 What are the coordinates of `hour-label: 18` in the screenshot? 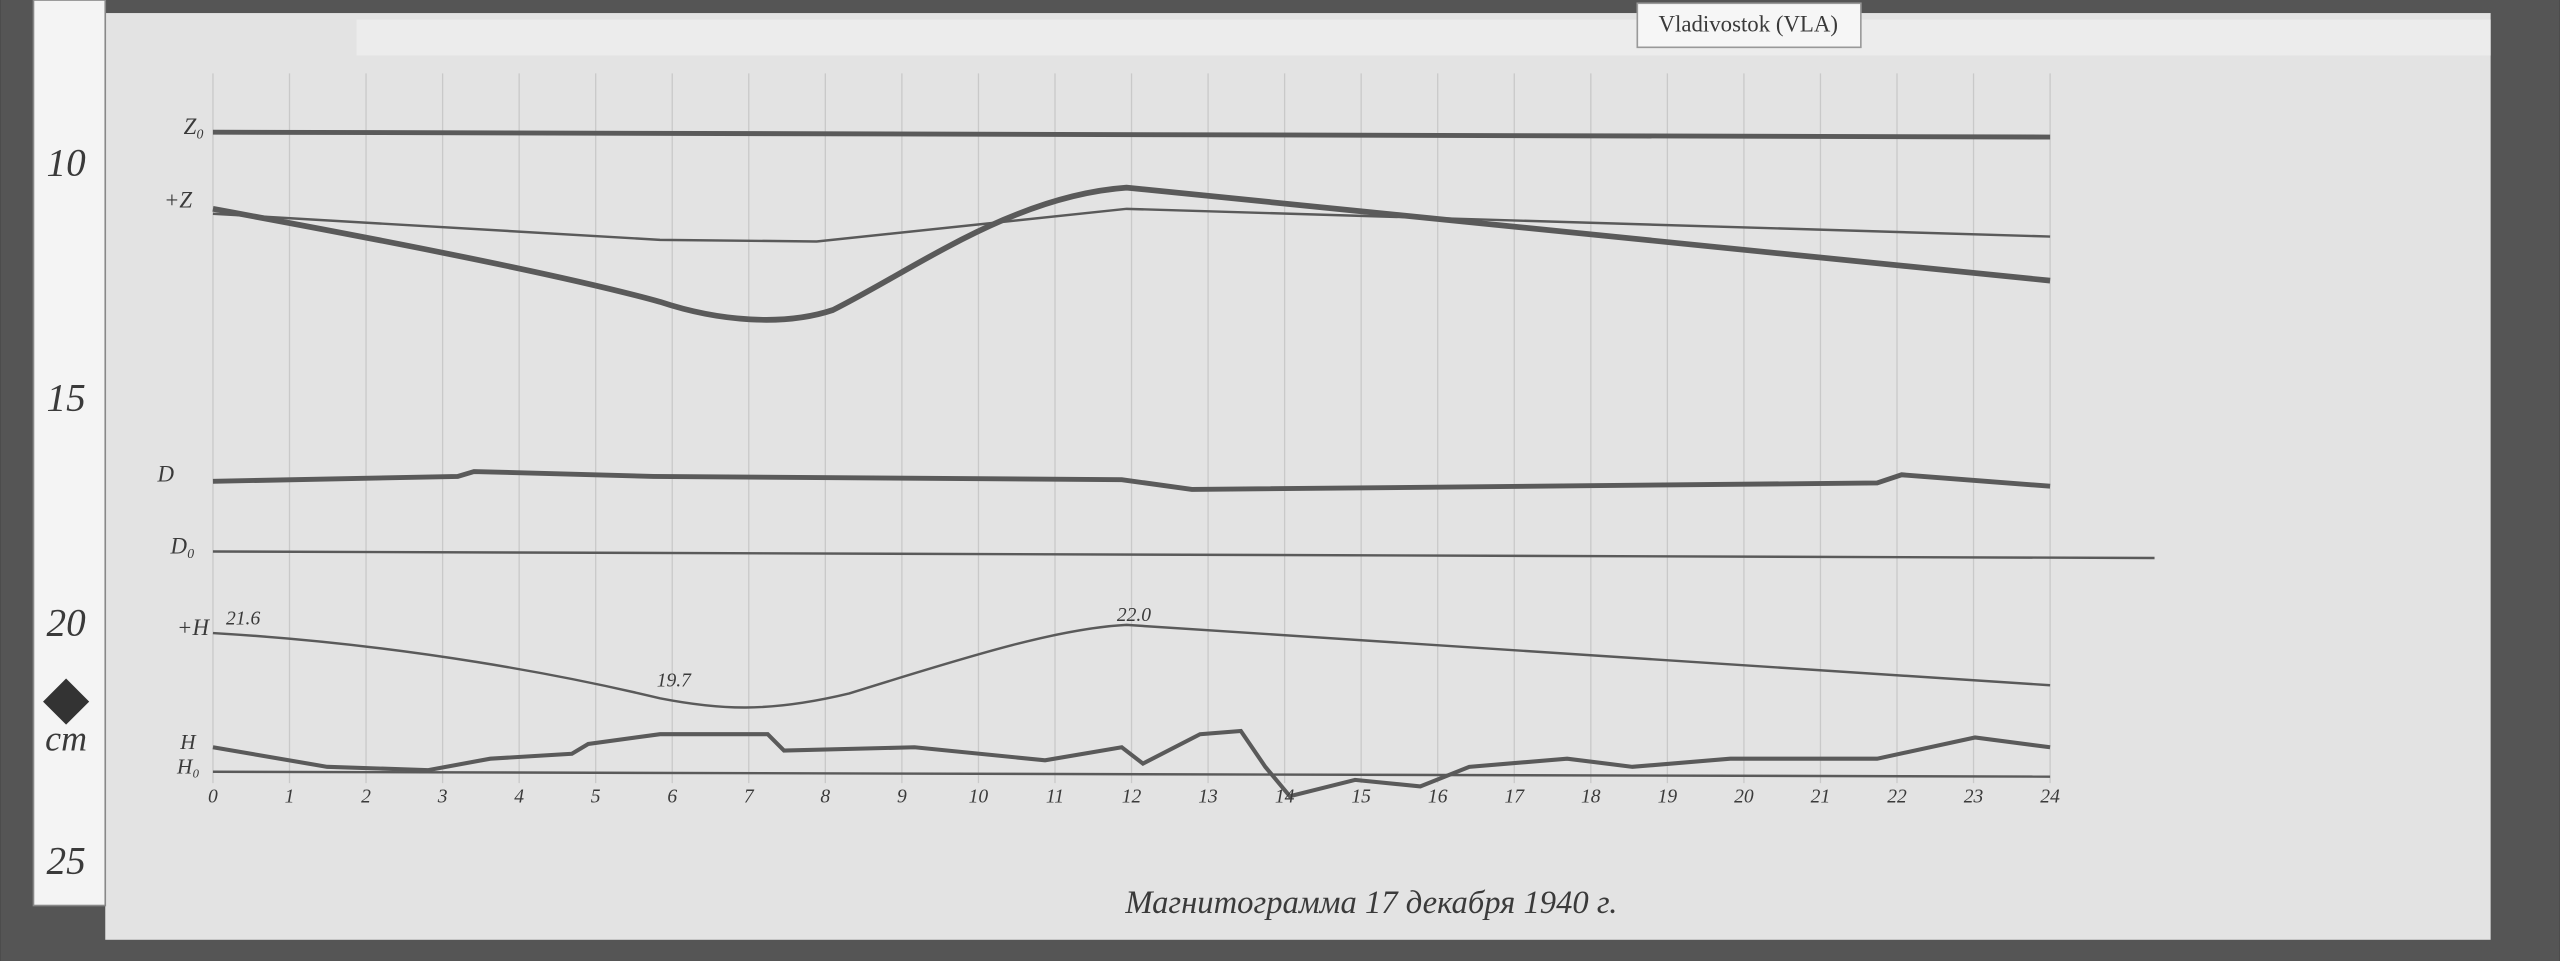 It's located at (1591, 796).